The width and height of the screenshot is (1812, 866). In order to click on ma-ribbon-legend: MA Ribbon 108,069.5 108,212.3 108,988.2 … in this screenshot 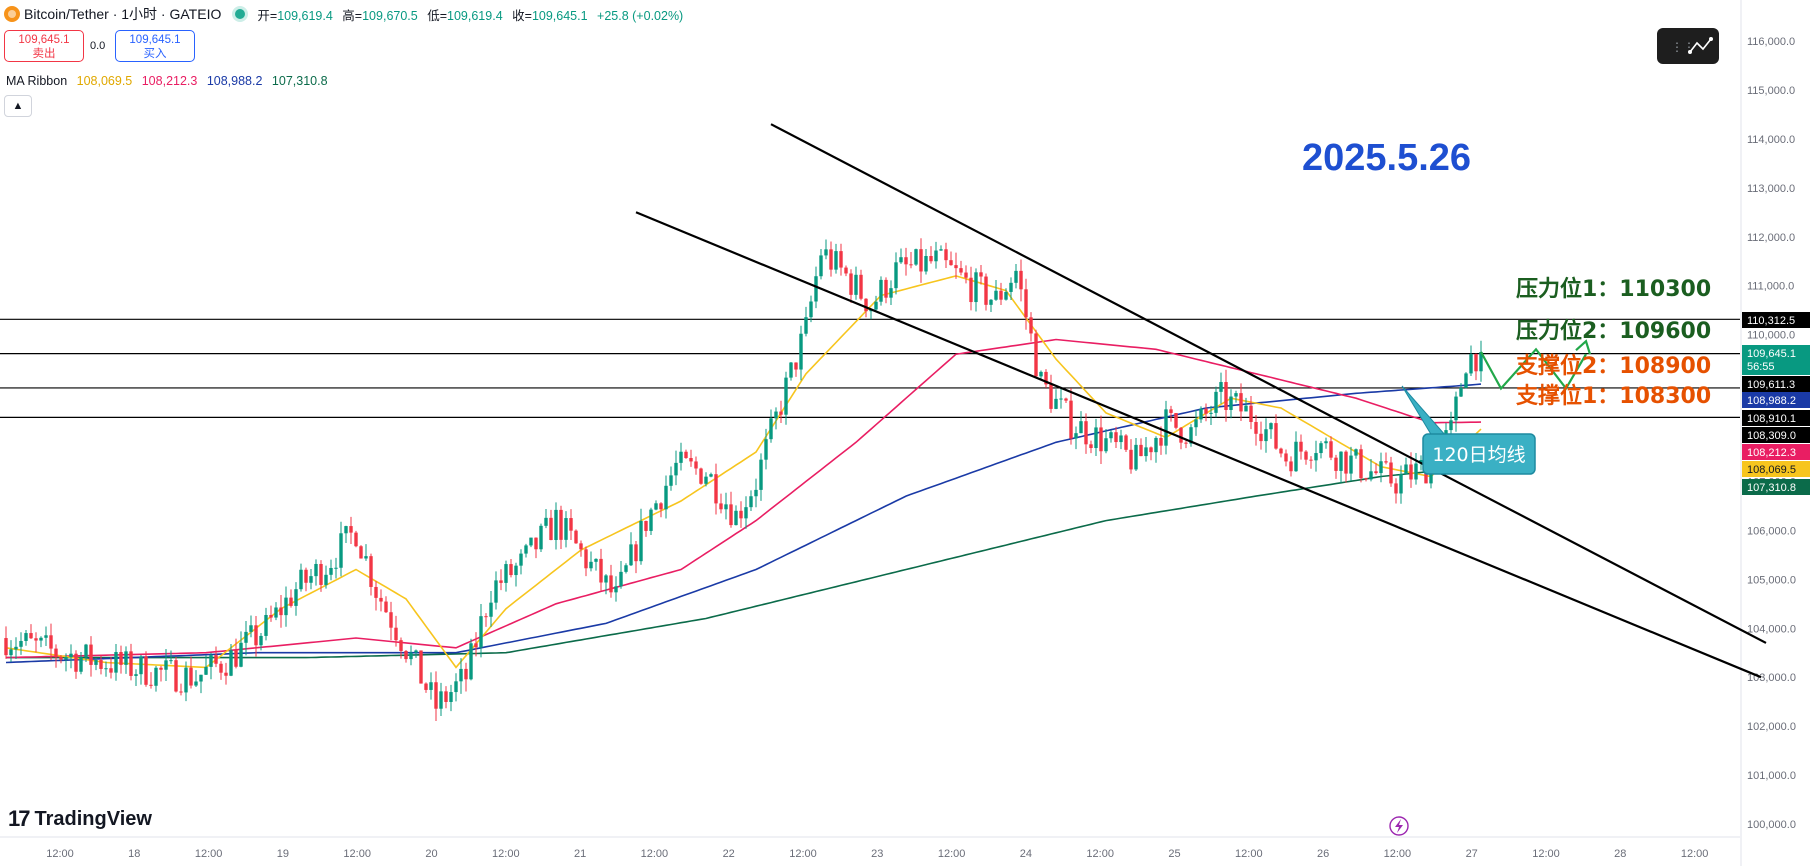, I will do `click(167, 81)`.